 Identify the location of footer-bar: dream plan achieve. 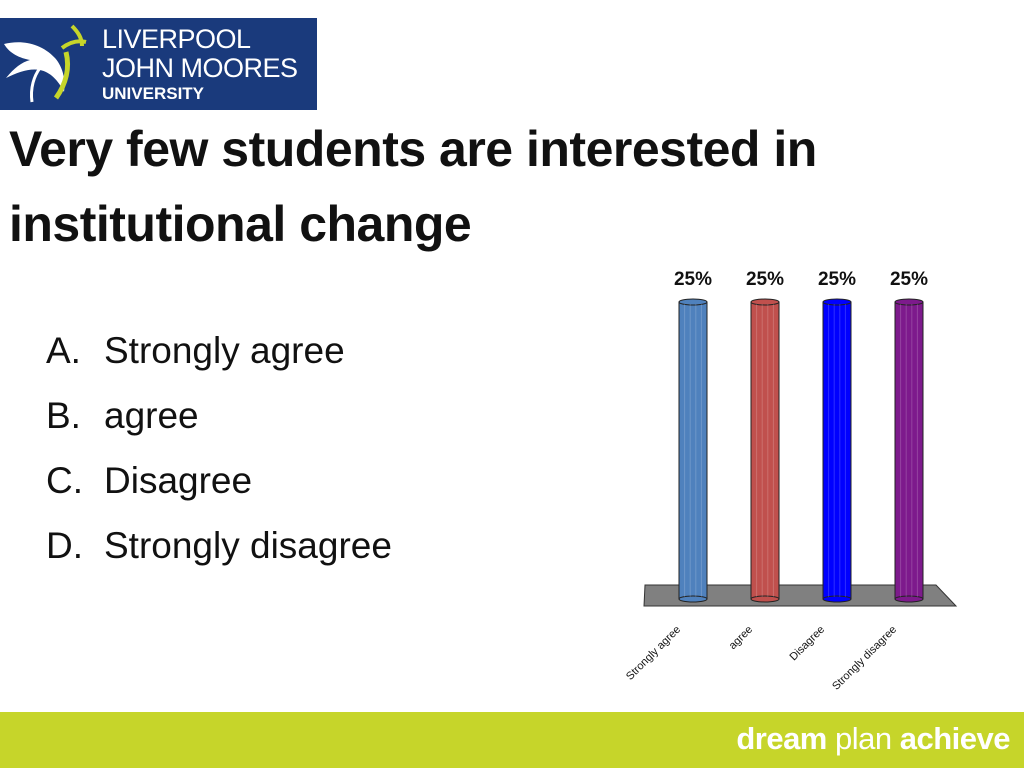
(512, 740).